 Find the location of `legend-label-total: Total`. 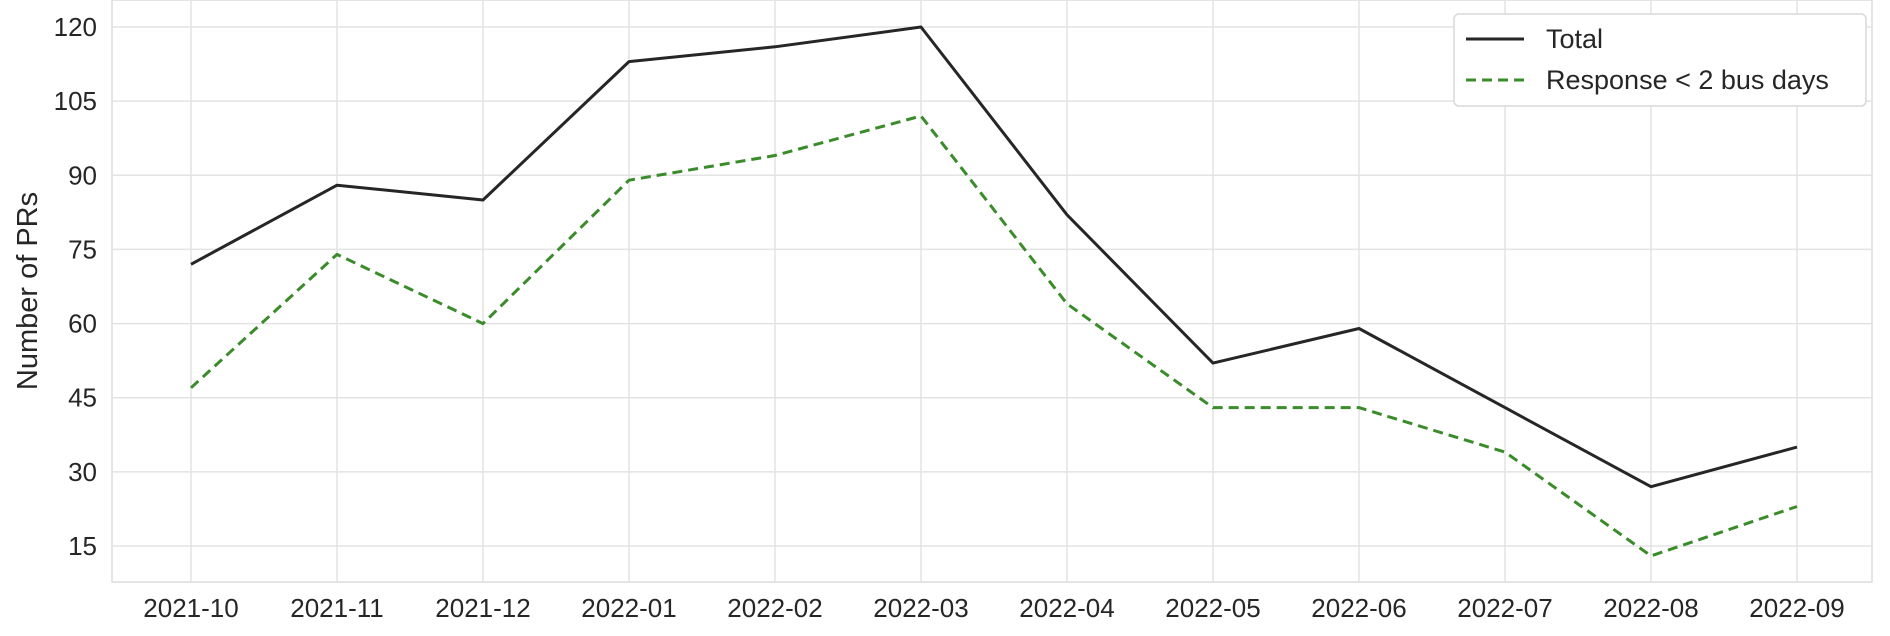

legend-label-total: Total is located at coordinates (1574, 39).